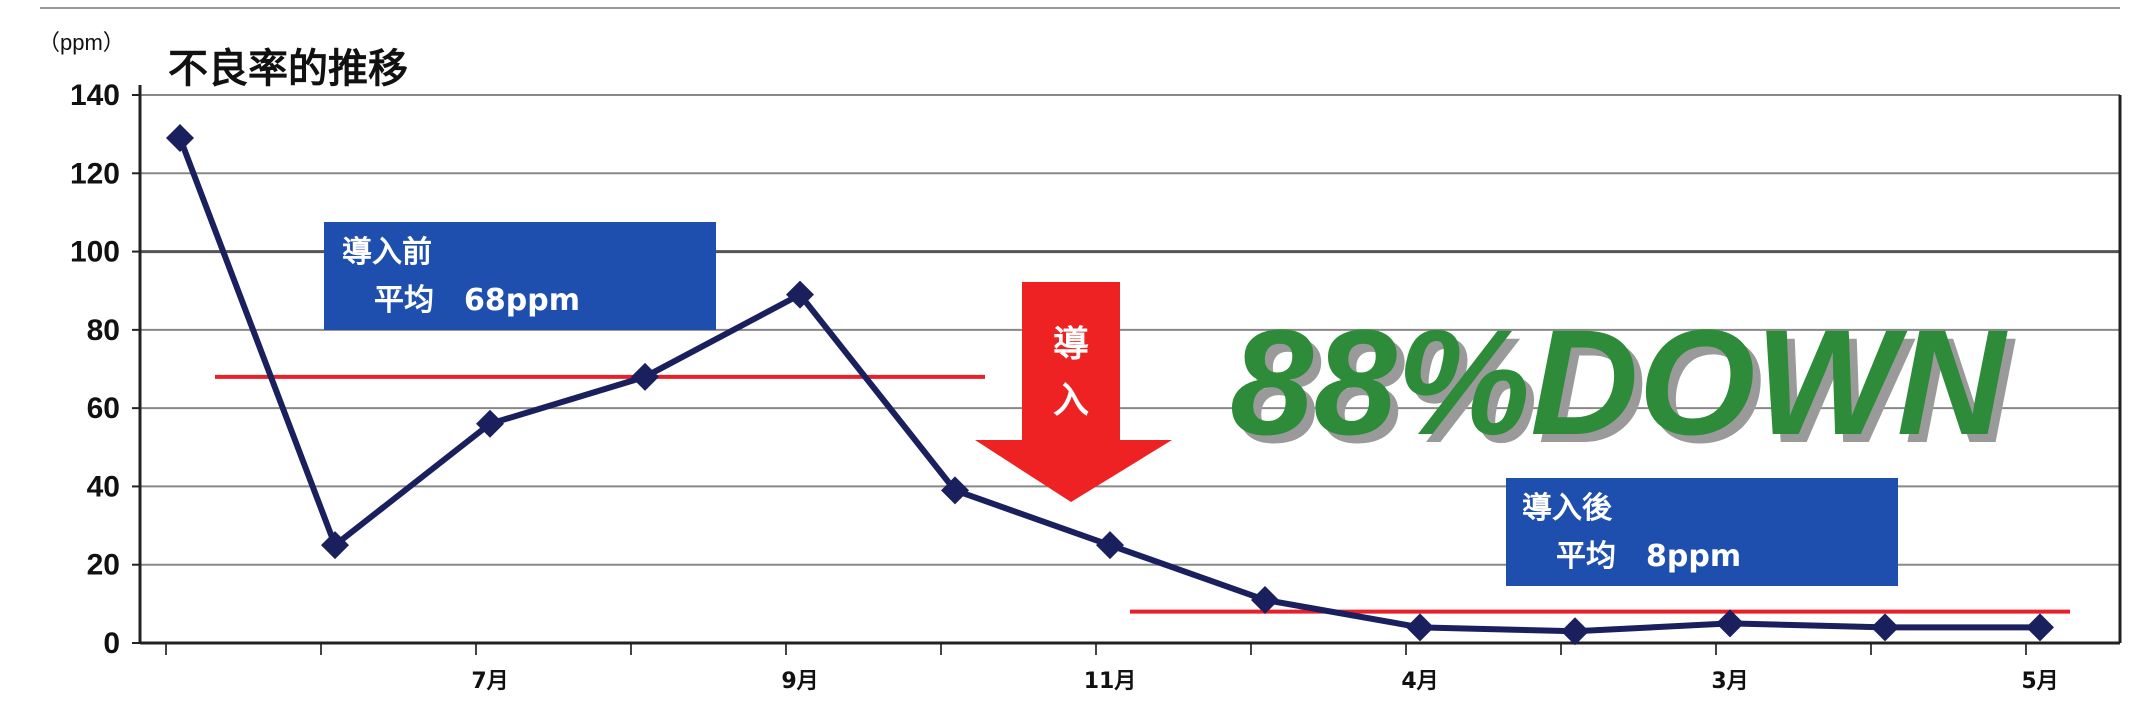  I want to click on chart-title: 不良率的推移, so click(288, 69).